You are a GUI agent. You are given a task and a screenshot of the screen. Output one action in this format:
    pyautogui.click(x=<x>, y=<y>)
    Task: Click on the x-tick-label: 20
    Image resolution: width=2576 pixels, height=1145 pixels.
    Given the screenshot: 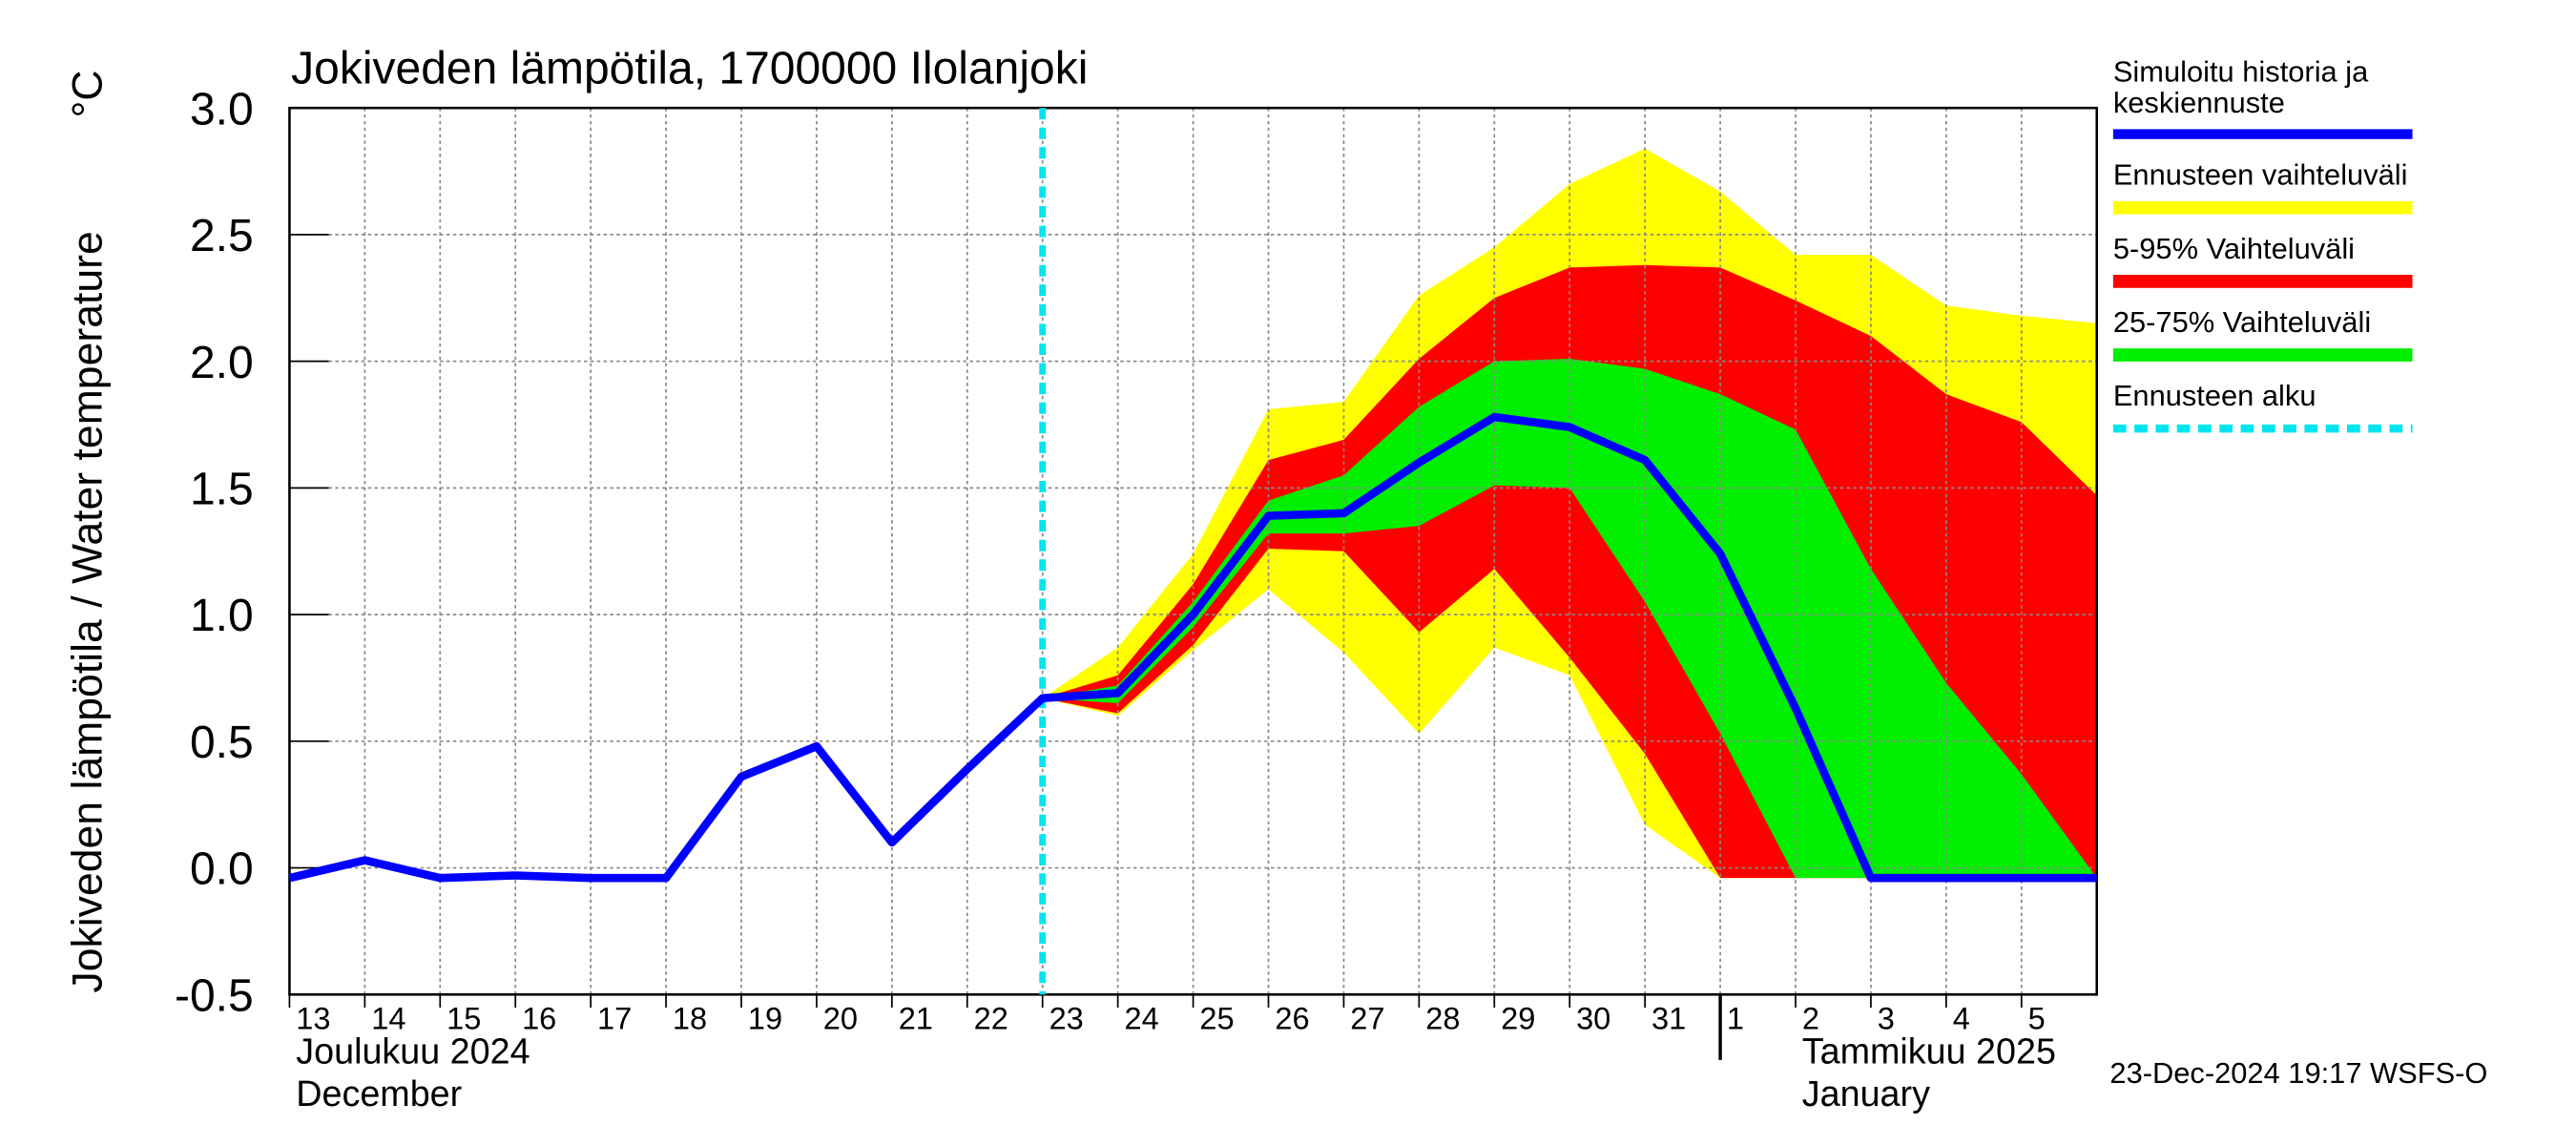 What is the action you would take?
    pyautogui.click(x=840, y=1018)
    